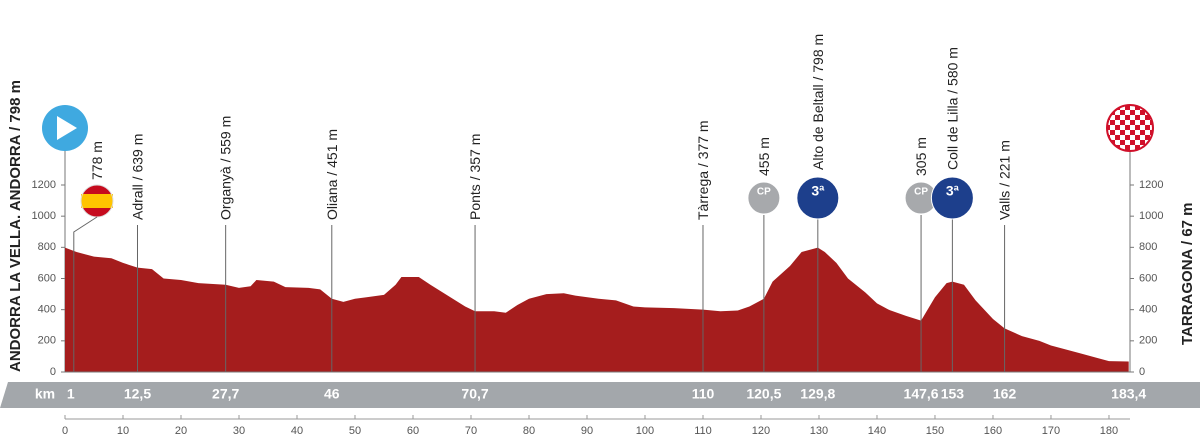  What do you see at coordinates (1148, 310) in the screenshot?
I see `y2-tick-label: 400` at bounding box center [1148, 310].